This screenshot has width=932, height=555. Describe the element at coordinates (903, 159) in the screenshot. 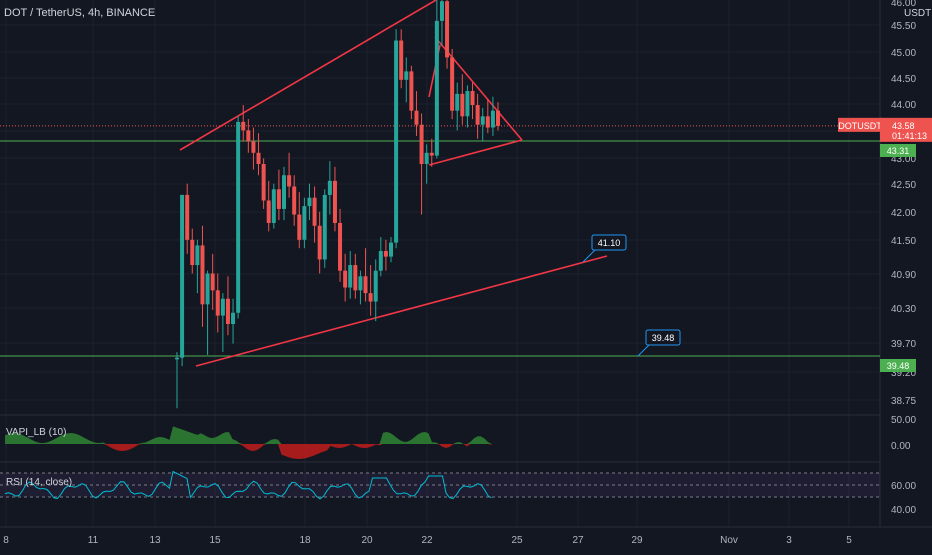

I see `y-tick-label: 43.00` at that location.